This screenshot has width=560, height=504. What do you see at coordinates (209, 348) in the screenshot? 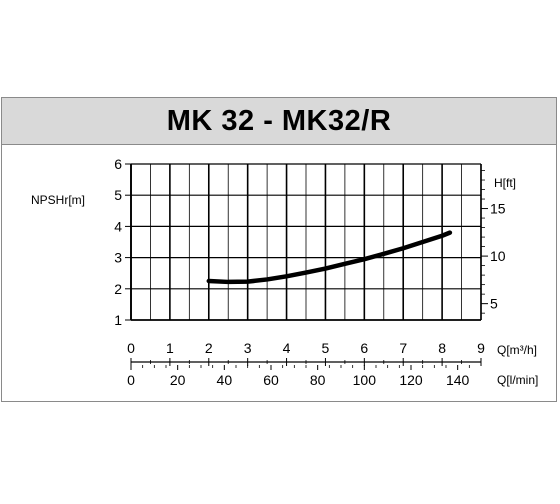
I see `x-tick-label-m3h: 2` at bounding box center [209, 348].